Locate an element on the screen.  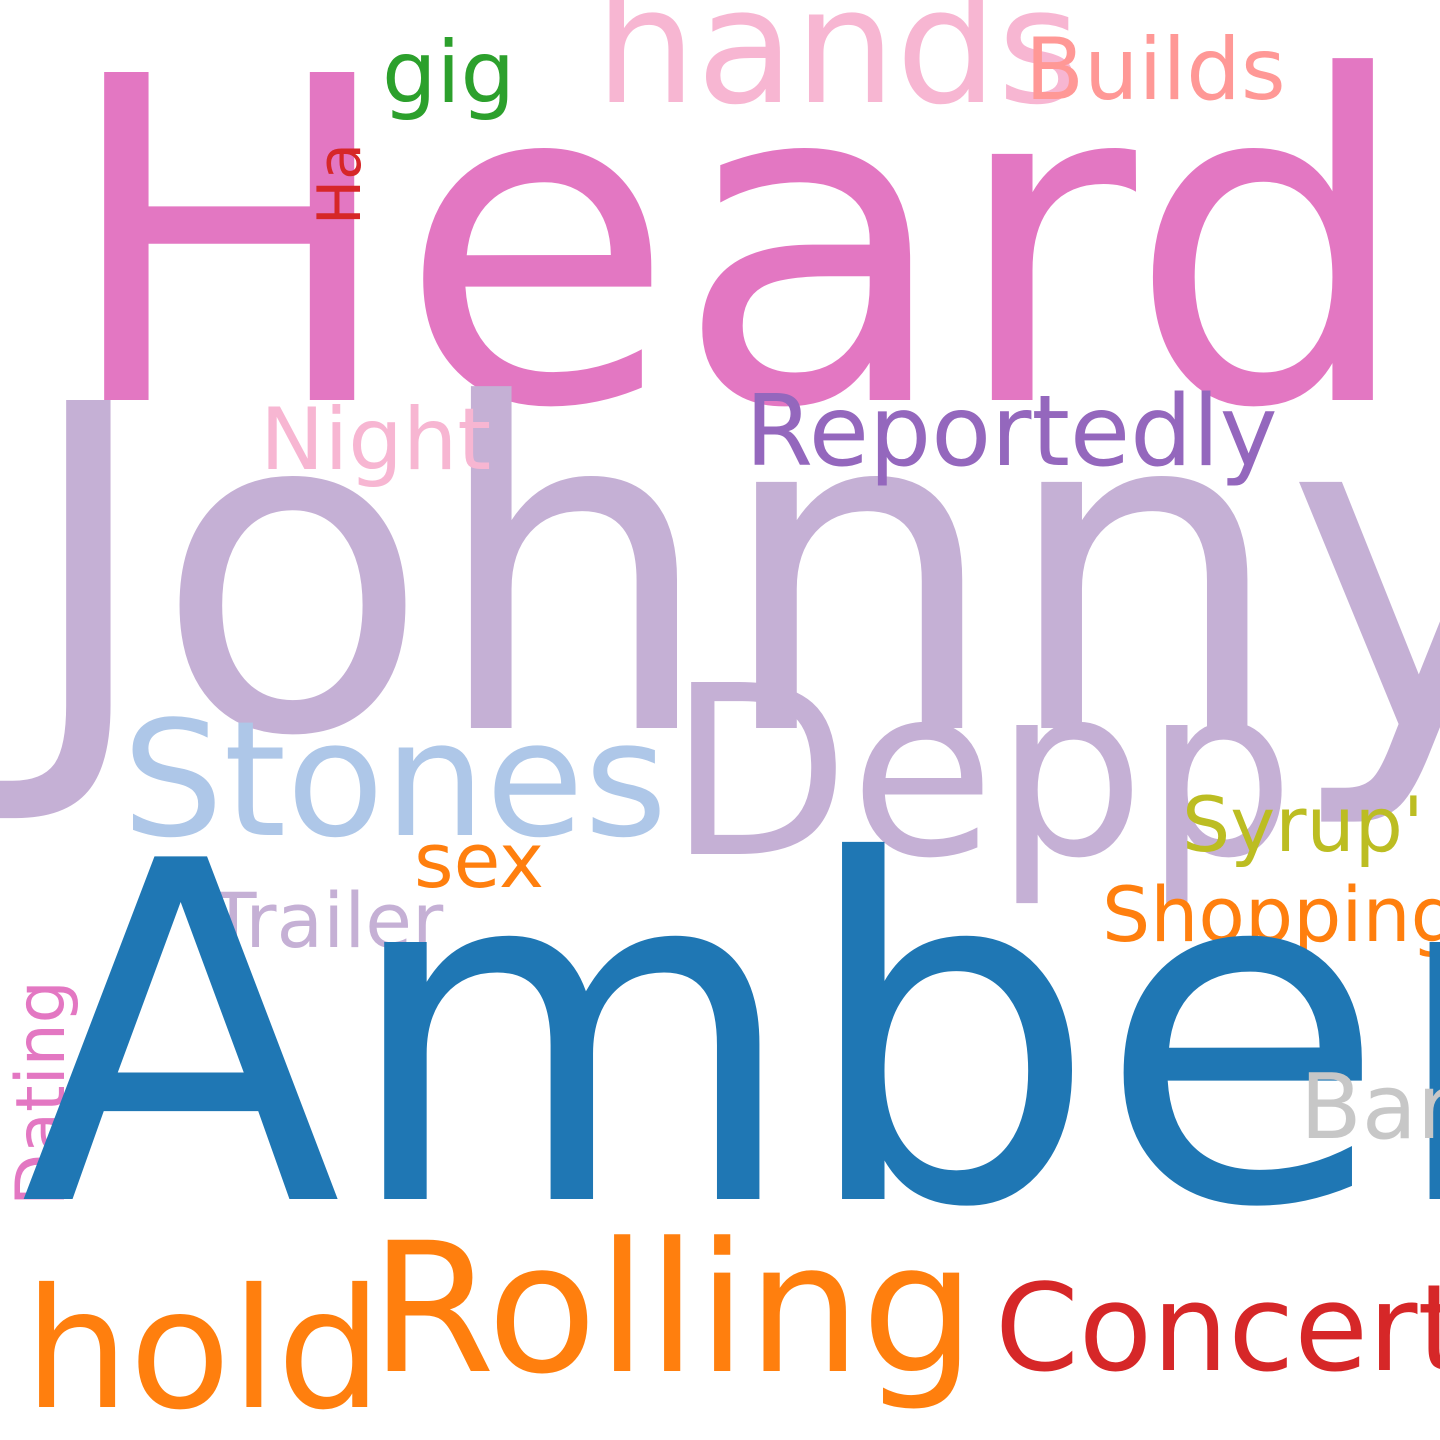
word-trailer: Trailer is located at coordinates (327, 920).